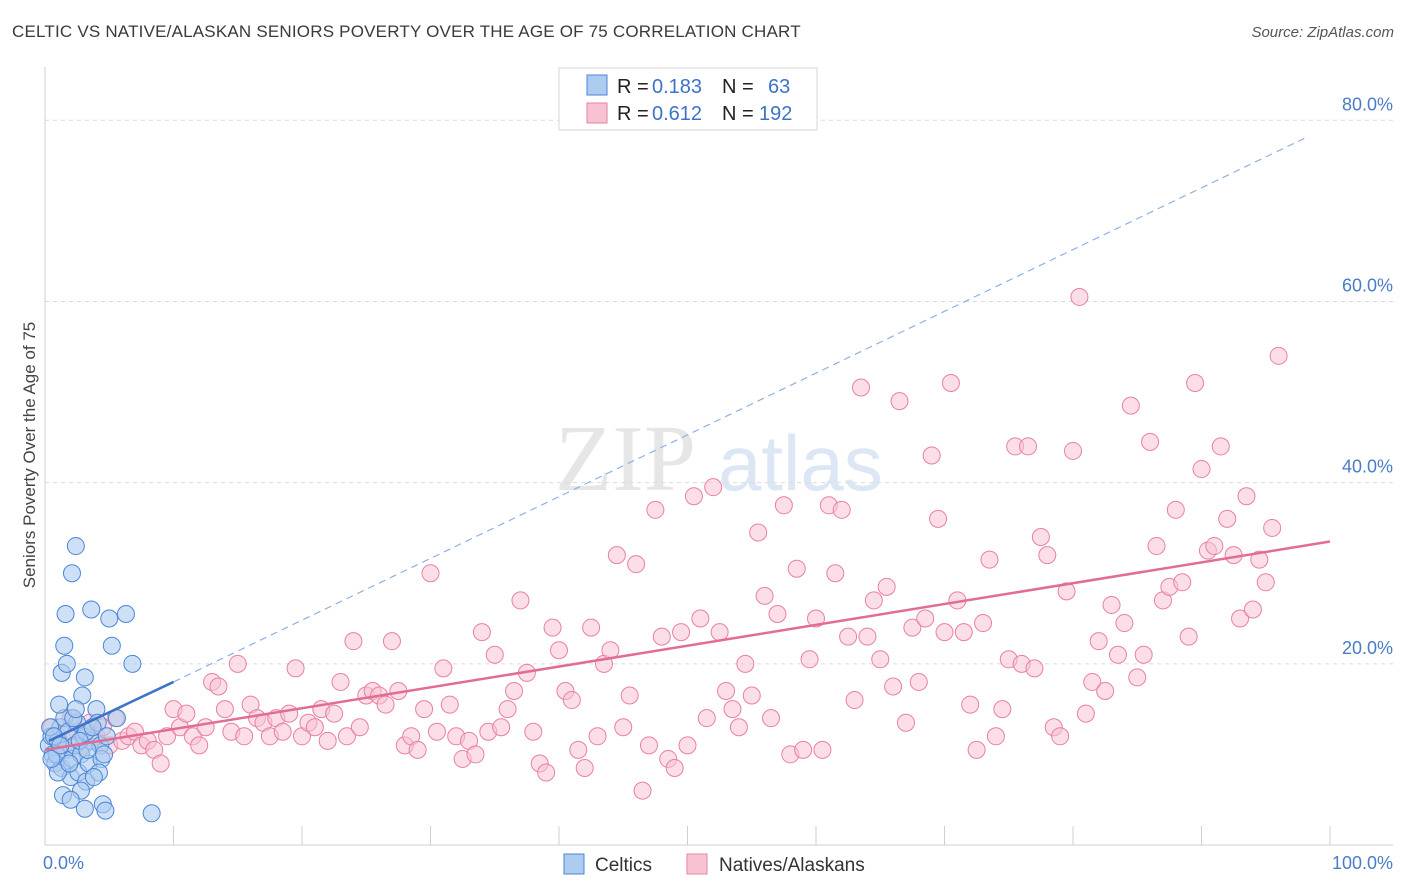 The height and width of the screenshot is (892, 1406). I want to click on y-tick-label-2: 60.0%, so click(1367, 285).